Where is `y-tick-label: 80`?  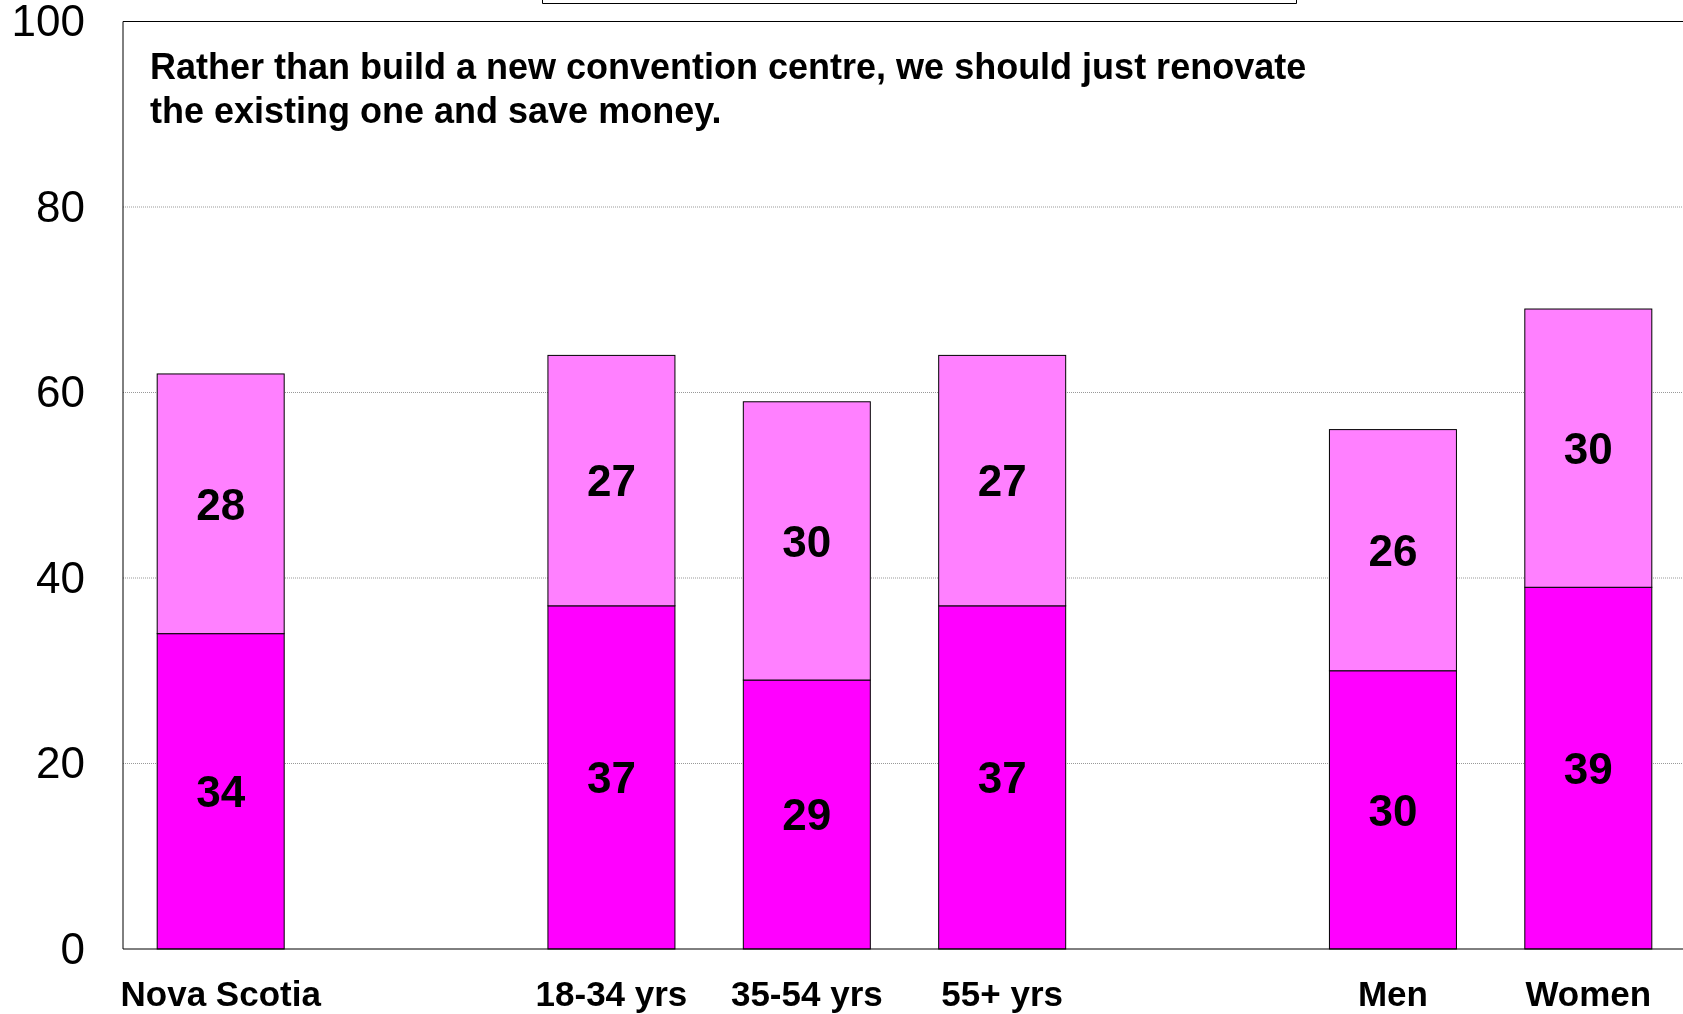
y-tick-label: 80 is located at coordinates (60, 206).